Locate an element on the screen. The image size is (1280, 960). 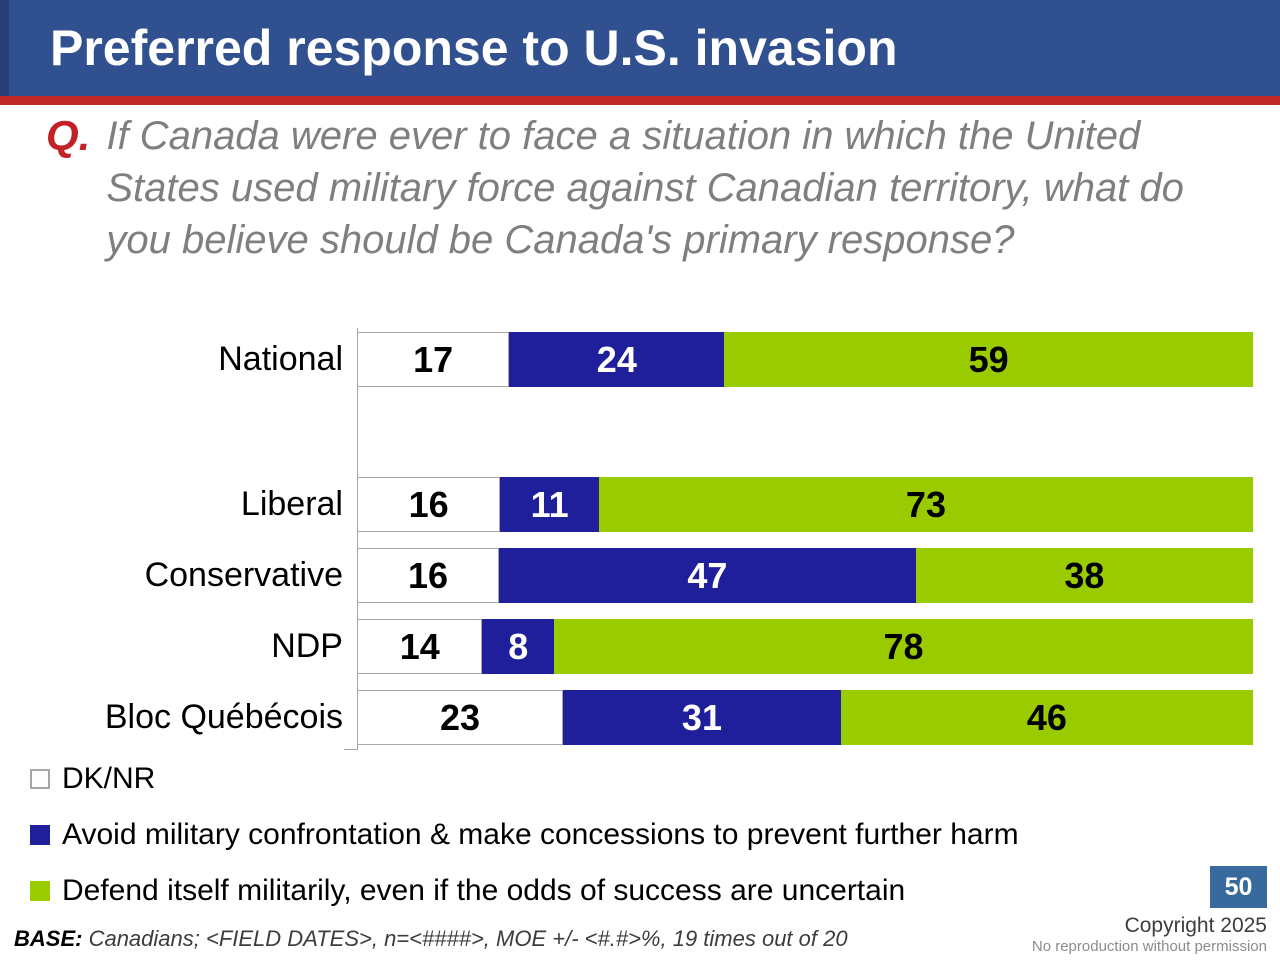
bar-segment-defend: 38 is located at coordinates (1084, 575).